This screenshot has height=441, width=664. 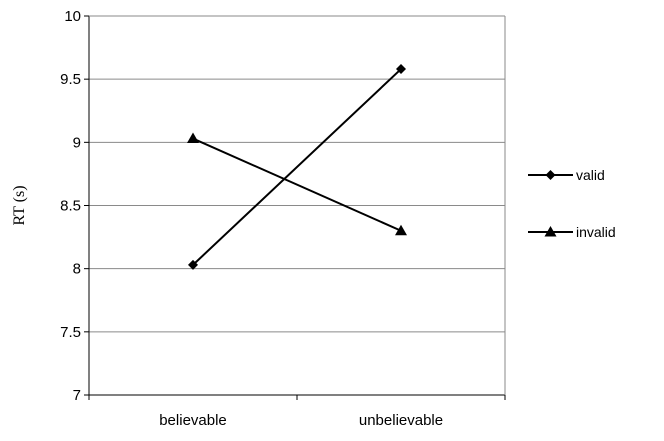 I want to click on y-axis-ticks: 7 7.5 8 8.5 9 9.5 10, so click(x=74, y=206).